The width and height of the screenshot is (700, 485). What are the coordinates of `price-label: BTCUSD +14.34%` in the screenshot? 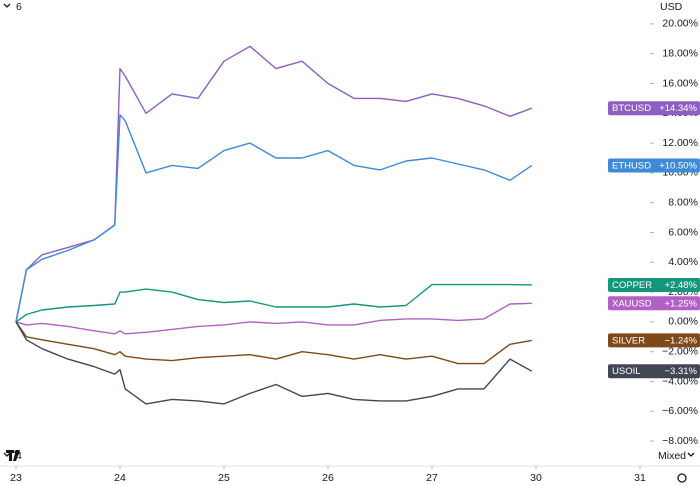 It's located at (654, 108).